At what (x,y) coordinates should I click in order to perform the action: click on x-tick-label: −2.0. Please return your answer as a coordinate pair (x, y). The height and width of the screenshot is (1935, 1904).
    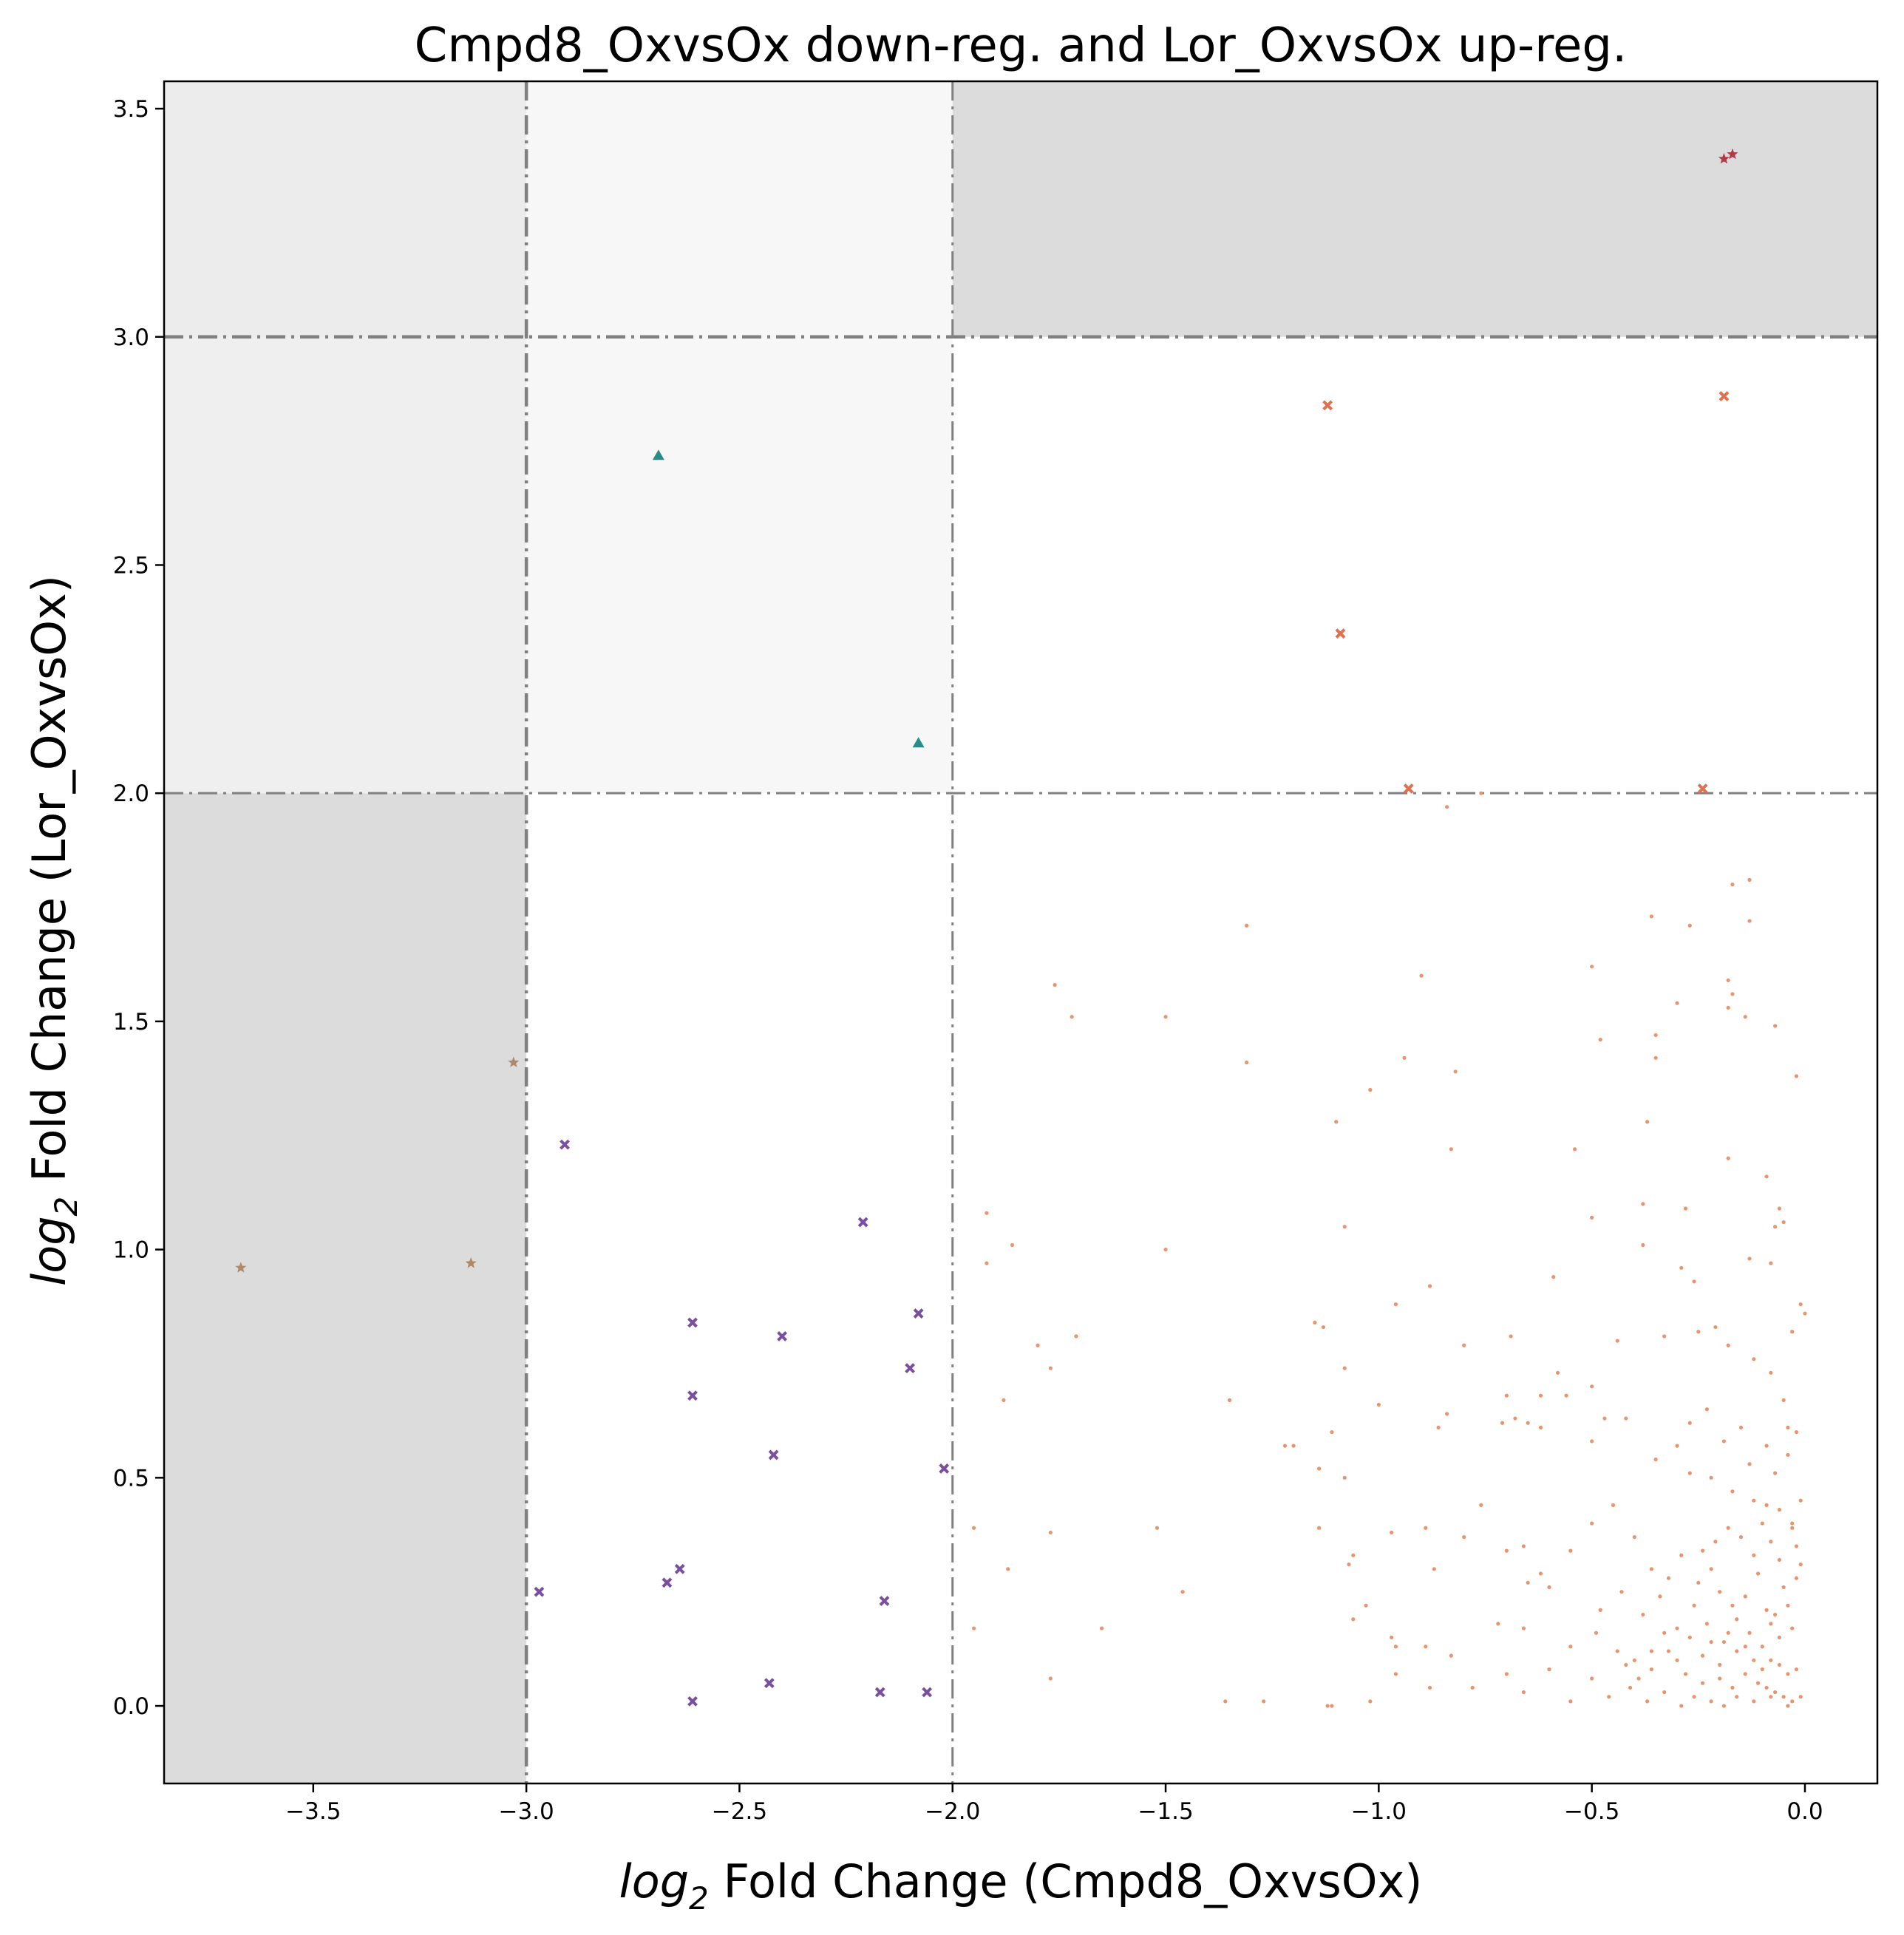
    Looking at the image, I should click on (952, 1811).